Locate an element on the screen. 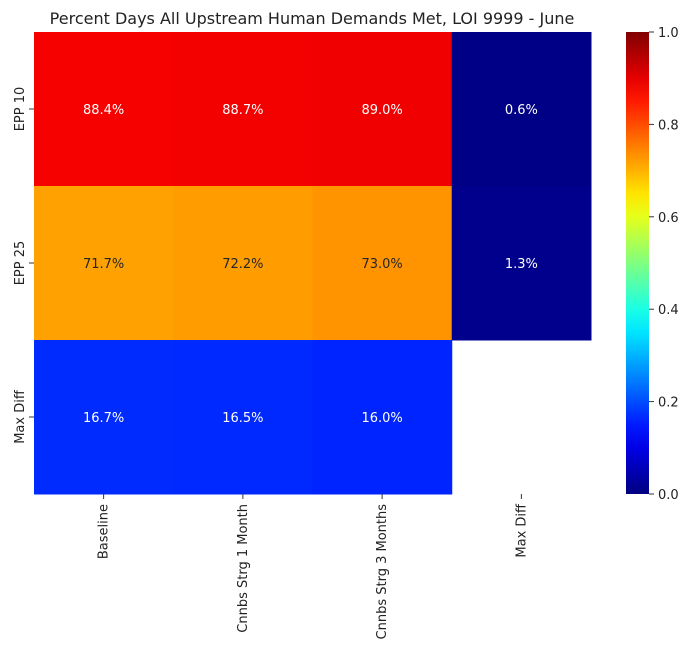 This screenshot has height=658, width=691. cell-annotation: 72.2% is located at coordinates (242, 264).